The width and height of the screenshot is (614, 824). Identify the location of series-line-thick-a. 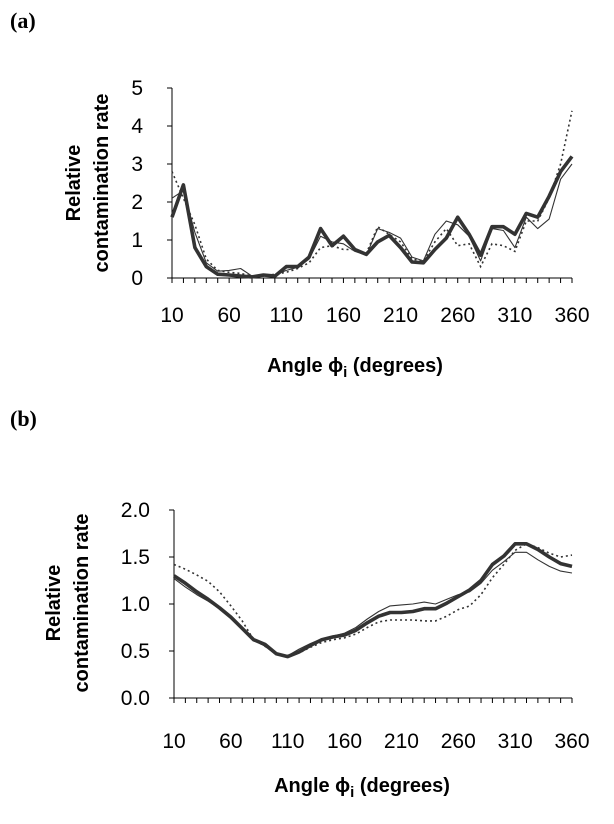
(372, 217).